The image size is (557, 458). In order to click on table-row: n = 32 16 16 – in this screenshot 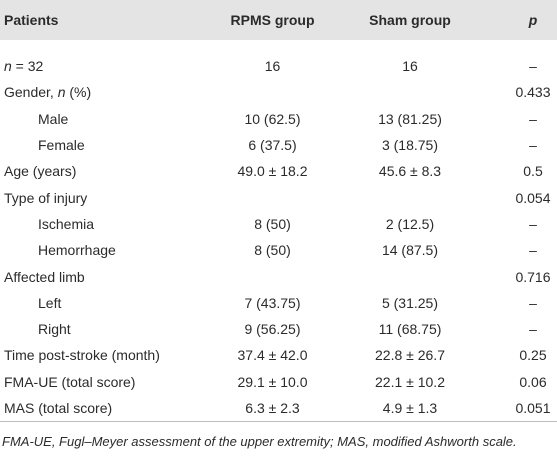, I will do `click(278, 59)`.